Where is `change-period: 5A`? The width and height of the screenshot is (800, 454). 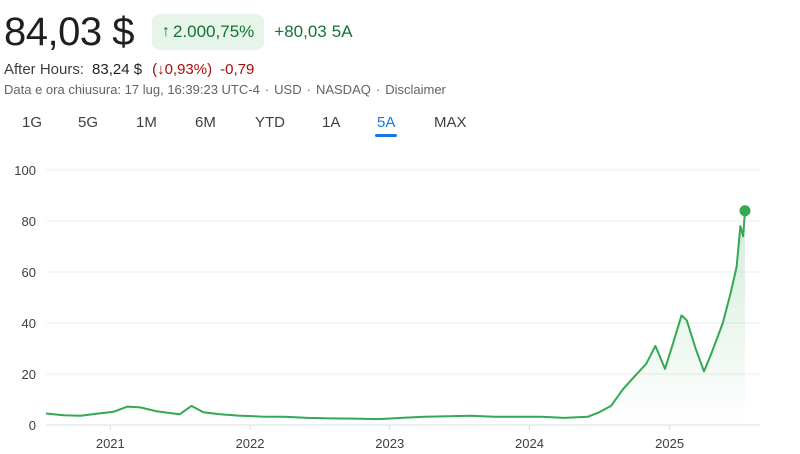 change-period: 5A is located at coordinates (342, 31).